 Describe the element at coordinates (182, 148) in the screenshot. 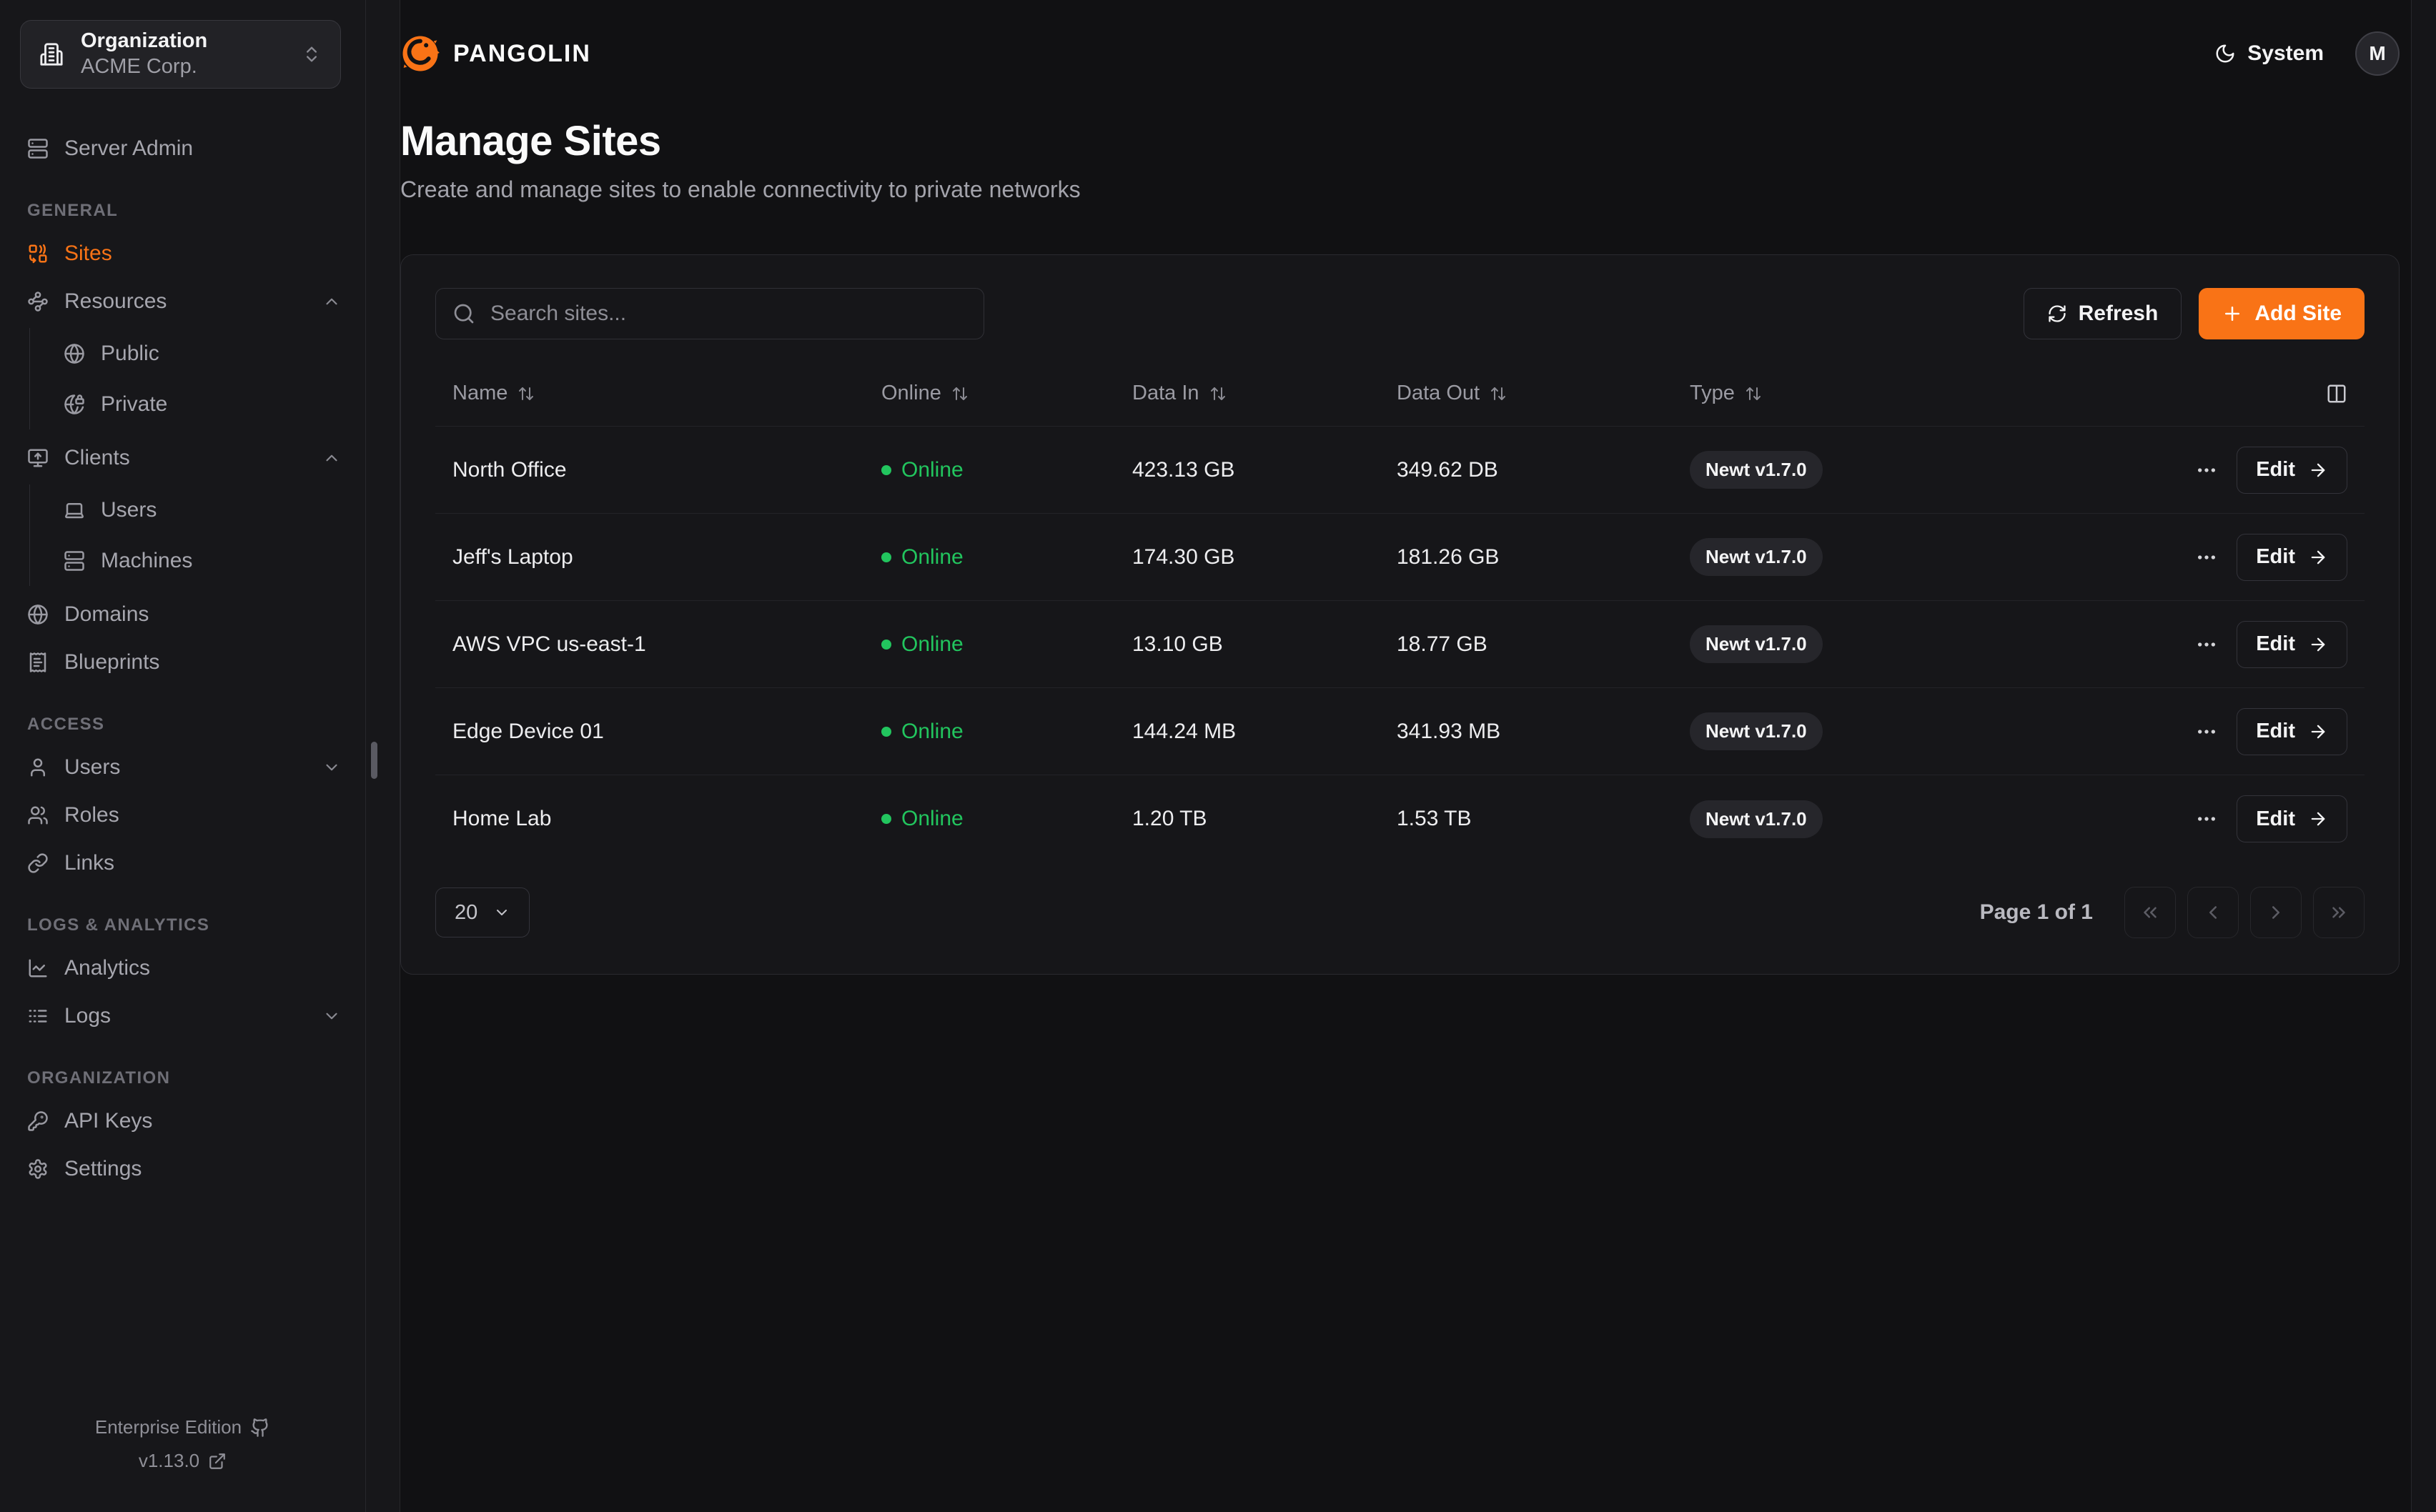

I see `sidebar-item-server-admin: Server Admin` at that location.